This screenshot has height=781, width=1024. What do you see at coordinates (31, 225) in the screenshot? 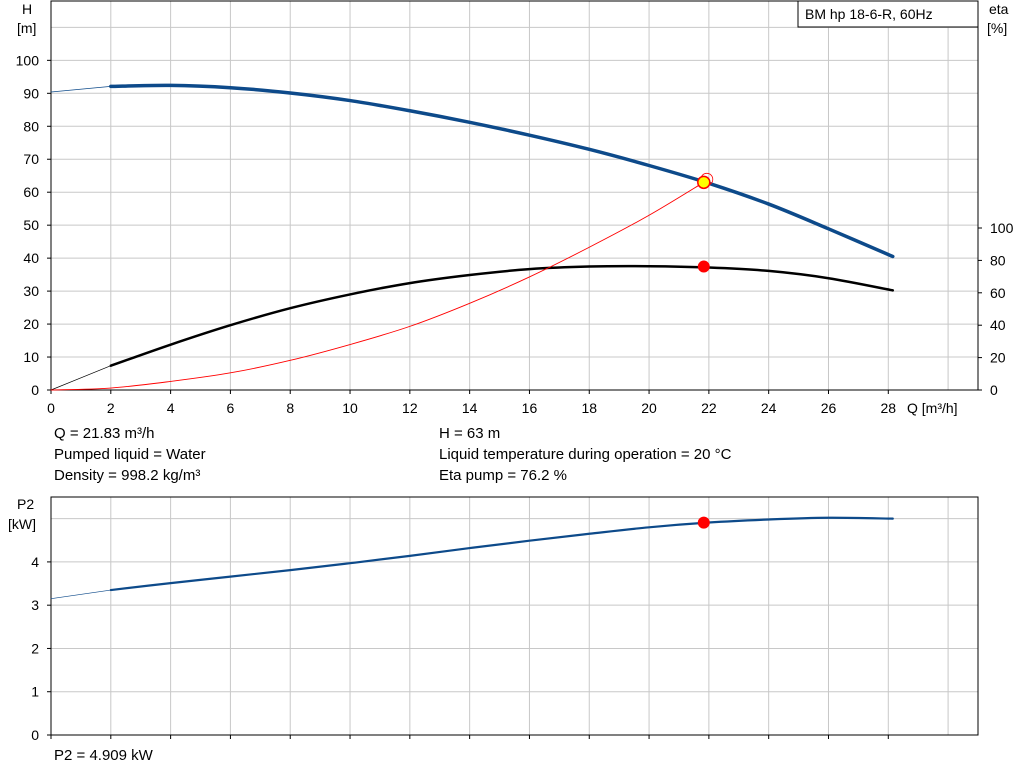
I see `head-tick-label: 50` at bounding box center [31, 225].